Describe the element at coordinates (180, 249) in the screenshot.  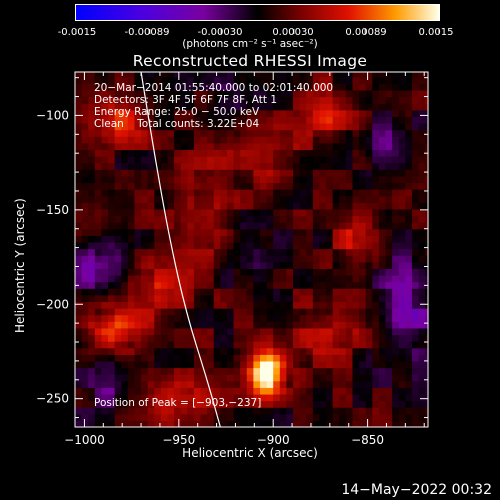
I see `solar-limb-curve` at that location.